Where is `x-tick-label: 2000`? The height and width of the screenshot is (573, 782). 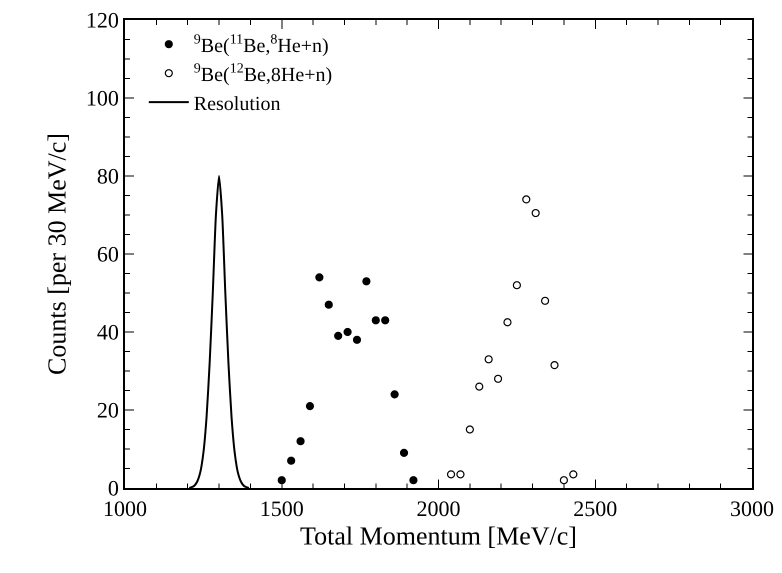 x-tick-label: 2000 is located at coordinates (438, 509).